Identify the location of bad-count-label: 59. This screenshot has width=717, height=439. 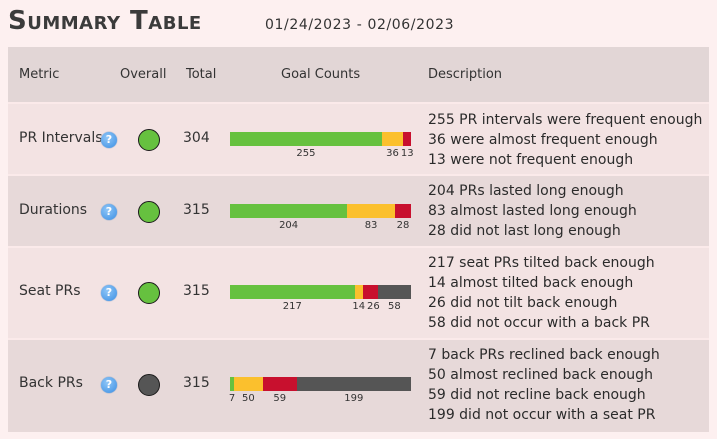
(280, 398).